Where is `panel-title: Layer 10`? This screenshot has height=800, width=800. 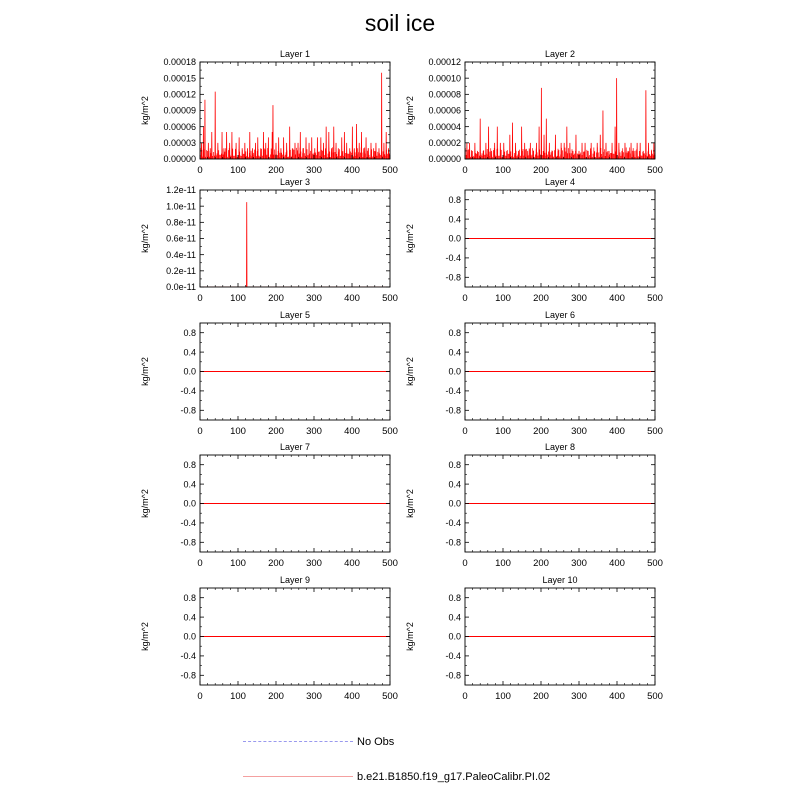
panel-title: Layer 10 is located at coordinates (559, 580).